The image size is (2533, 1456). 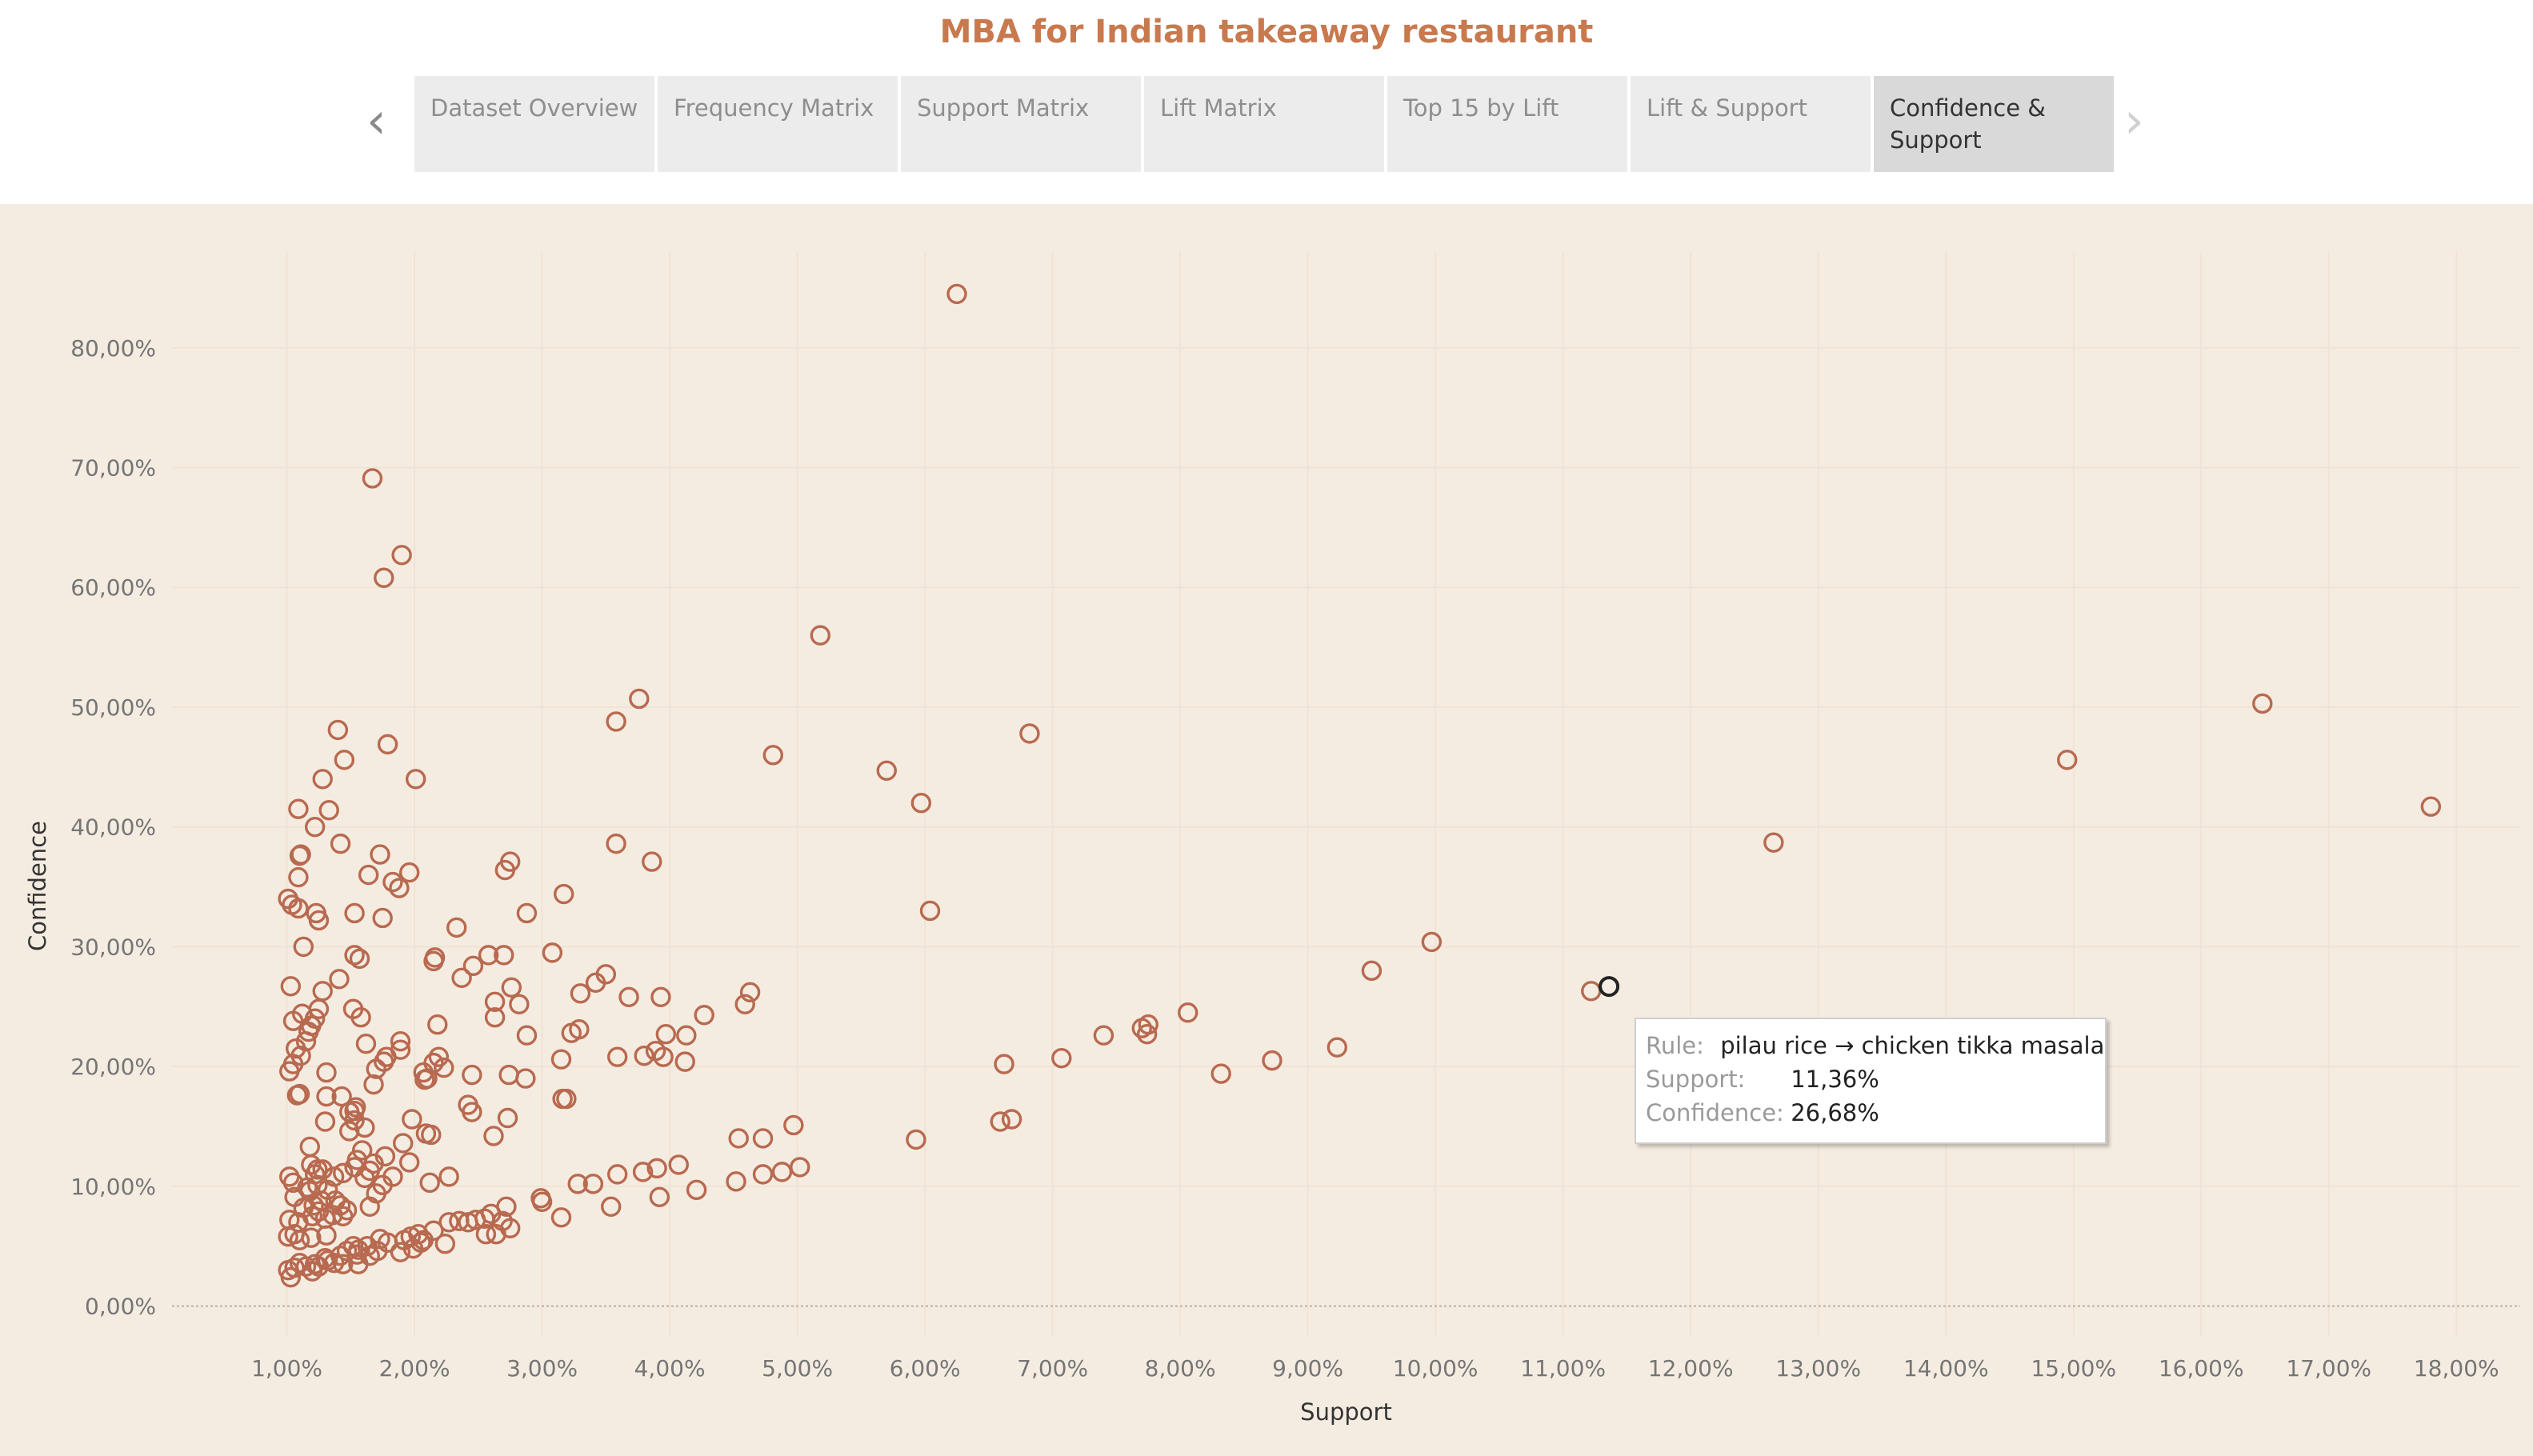 What do you see at coordinates (1307, 1368) in the screenshot?
I see `x-tick-label: 9,00%` at bounding box center [1307, 1368].